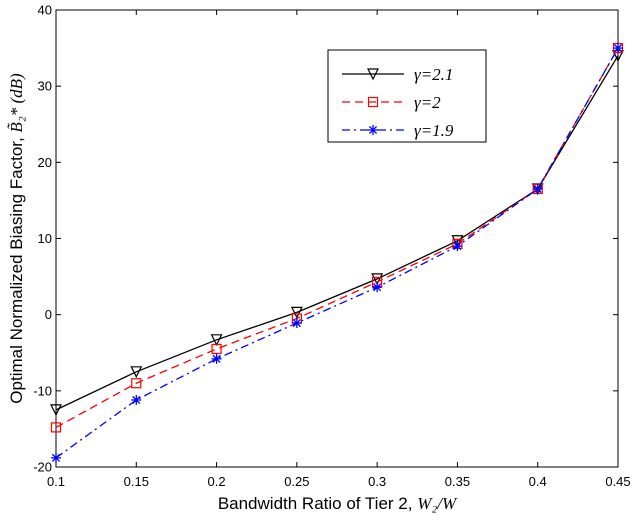 Image resolution: width=634 pixels, height=521 pixels. Describe the element at coordinates (391, 102) in the screenshot. I see `legend-entry-2: γ=2` at that location.